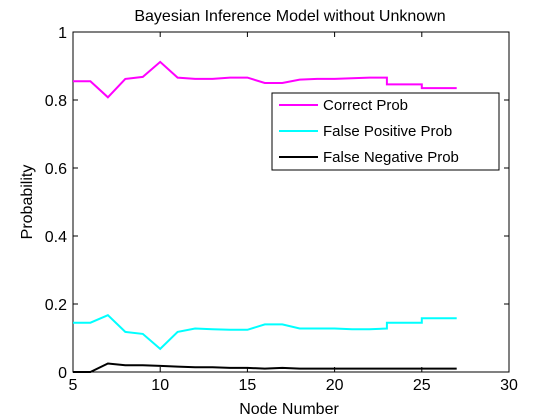  What do you see at coordinates (27, 202) in the screenshot?
I see `y-axis-label: Probability` at bounding box center [27, 202].